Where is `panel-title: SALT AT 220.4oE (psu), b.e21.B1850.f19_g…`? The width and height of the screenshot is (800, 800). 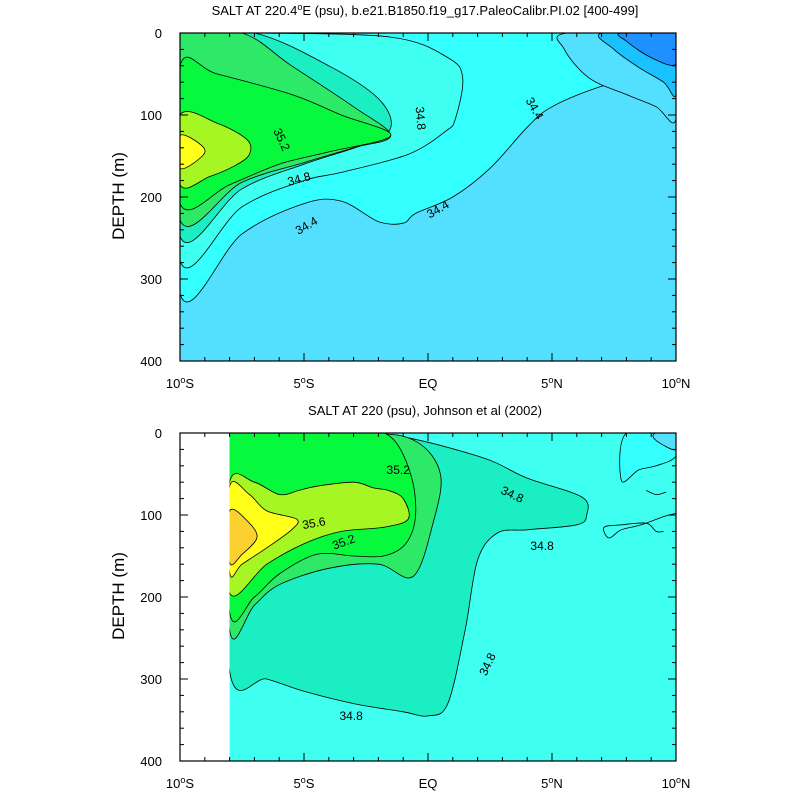
panel-title: SALT AT 220.4oE (psu), b.e21.B1850.f19_g… is located at coordinates (425, 10).